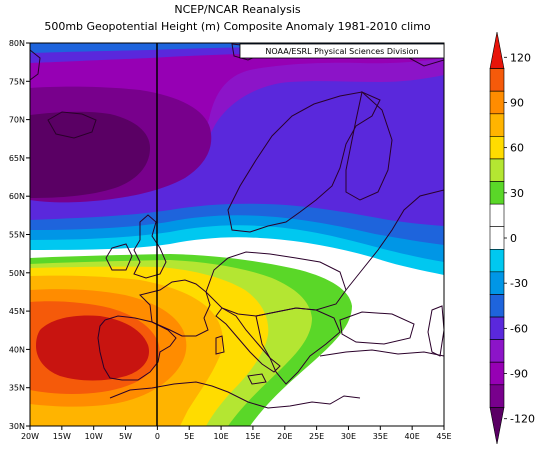 This screenshot has width=540, height=460. I want to click on lon-tick-label: 25E, so click(316, 436).